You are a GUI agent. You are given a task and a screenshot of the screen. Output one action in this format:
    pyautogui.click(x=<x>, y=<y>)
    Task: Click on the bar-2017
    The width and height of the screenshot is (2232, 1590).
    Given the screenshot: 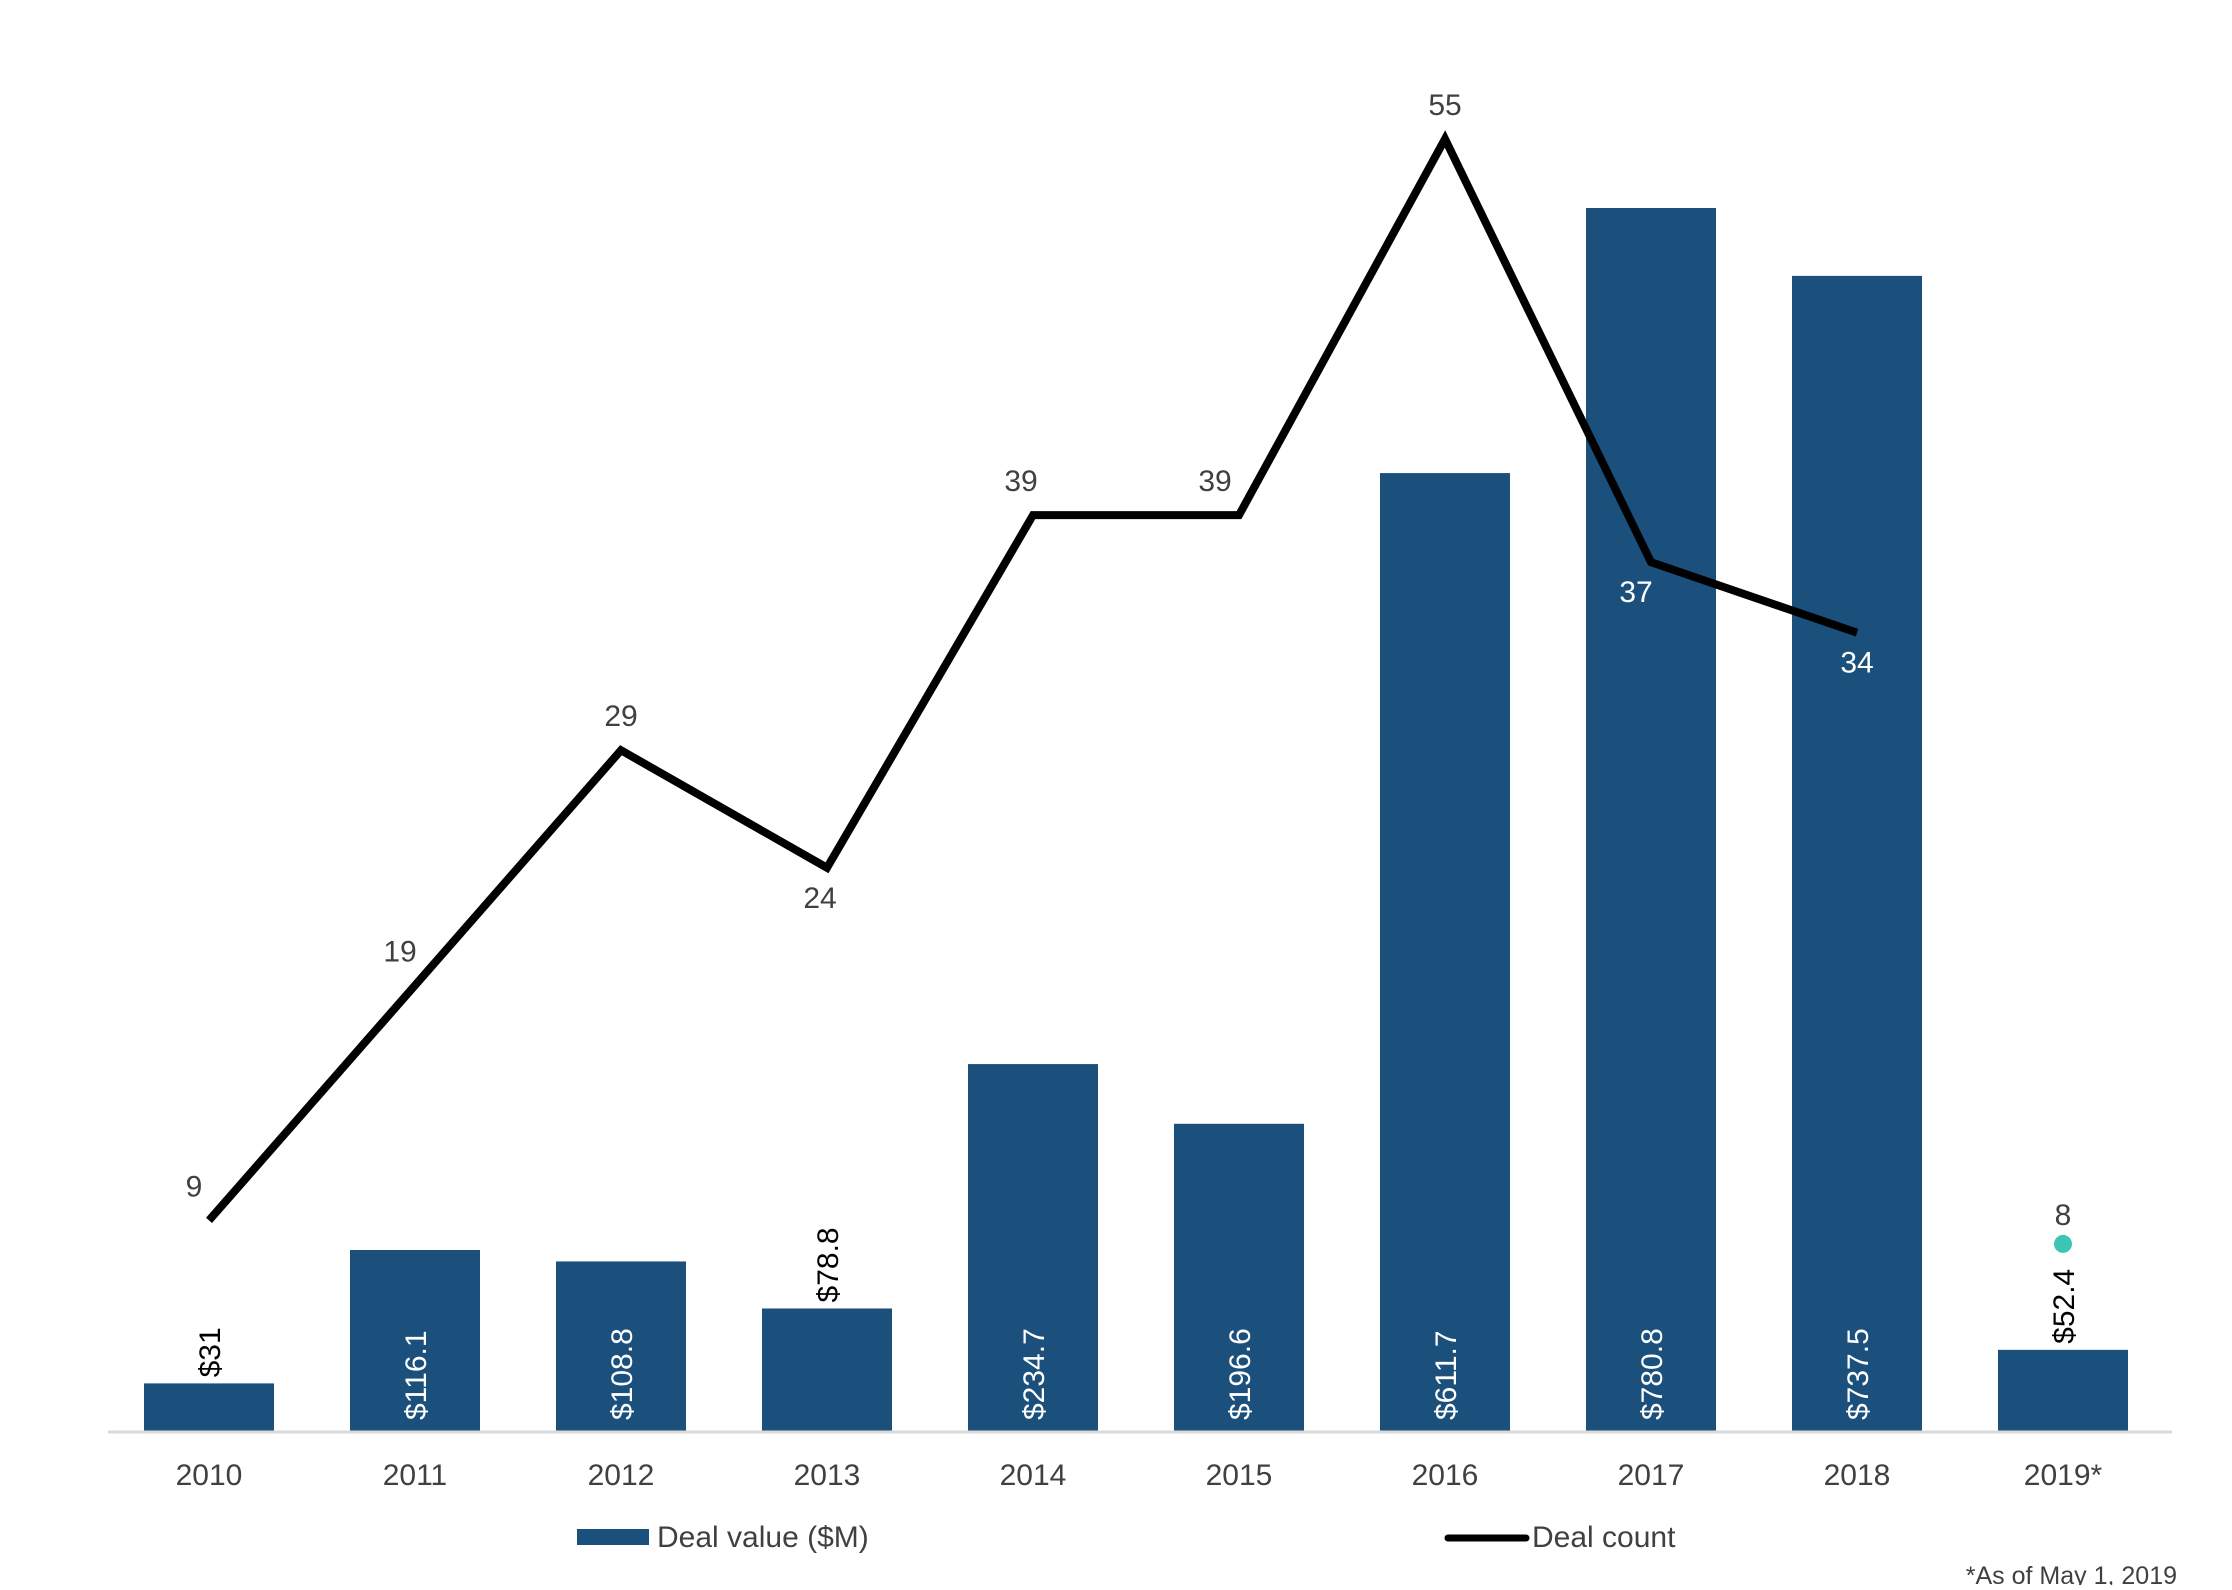 What is the action you would take?
    pyautogui.click(x=1651, y=820)
    